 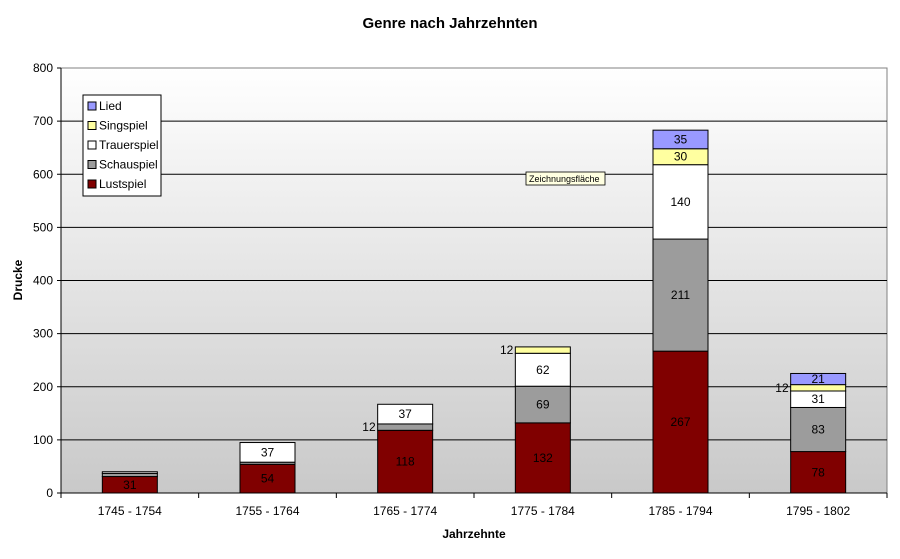 What do you see at coordinates (818, 430) in the screenshot?
I see `data-label: 83` at bounding box center [818, 430].